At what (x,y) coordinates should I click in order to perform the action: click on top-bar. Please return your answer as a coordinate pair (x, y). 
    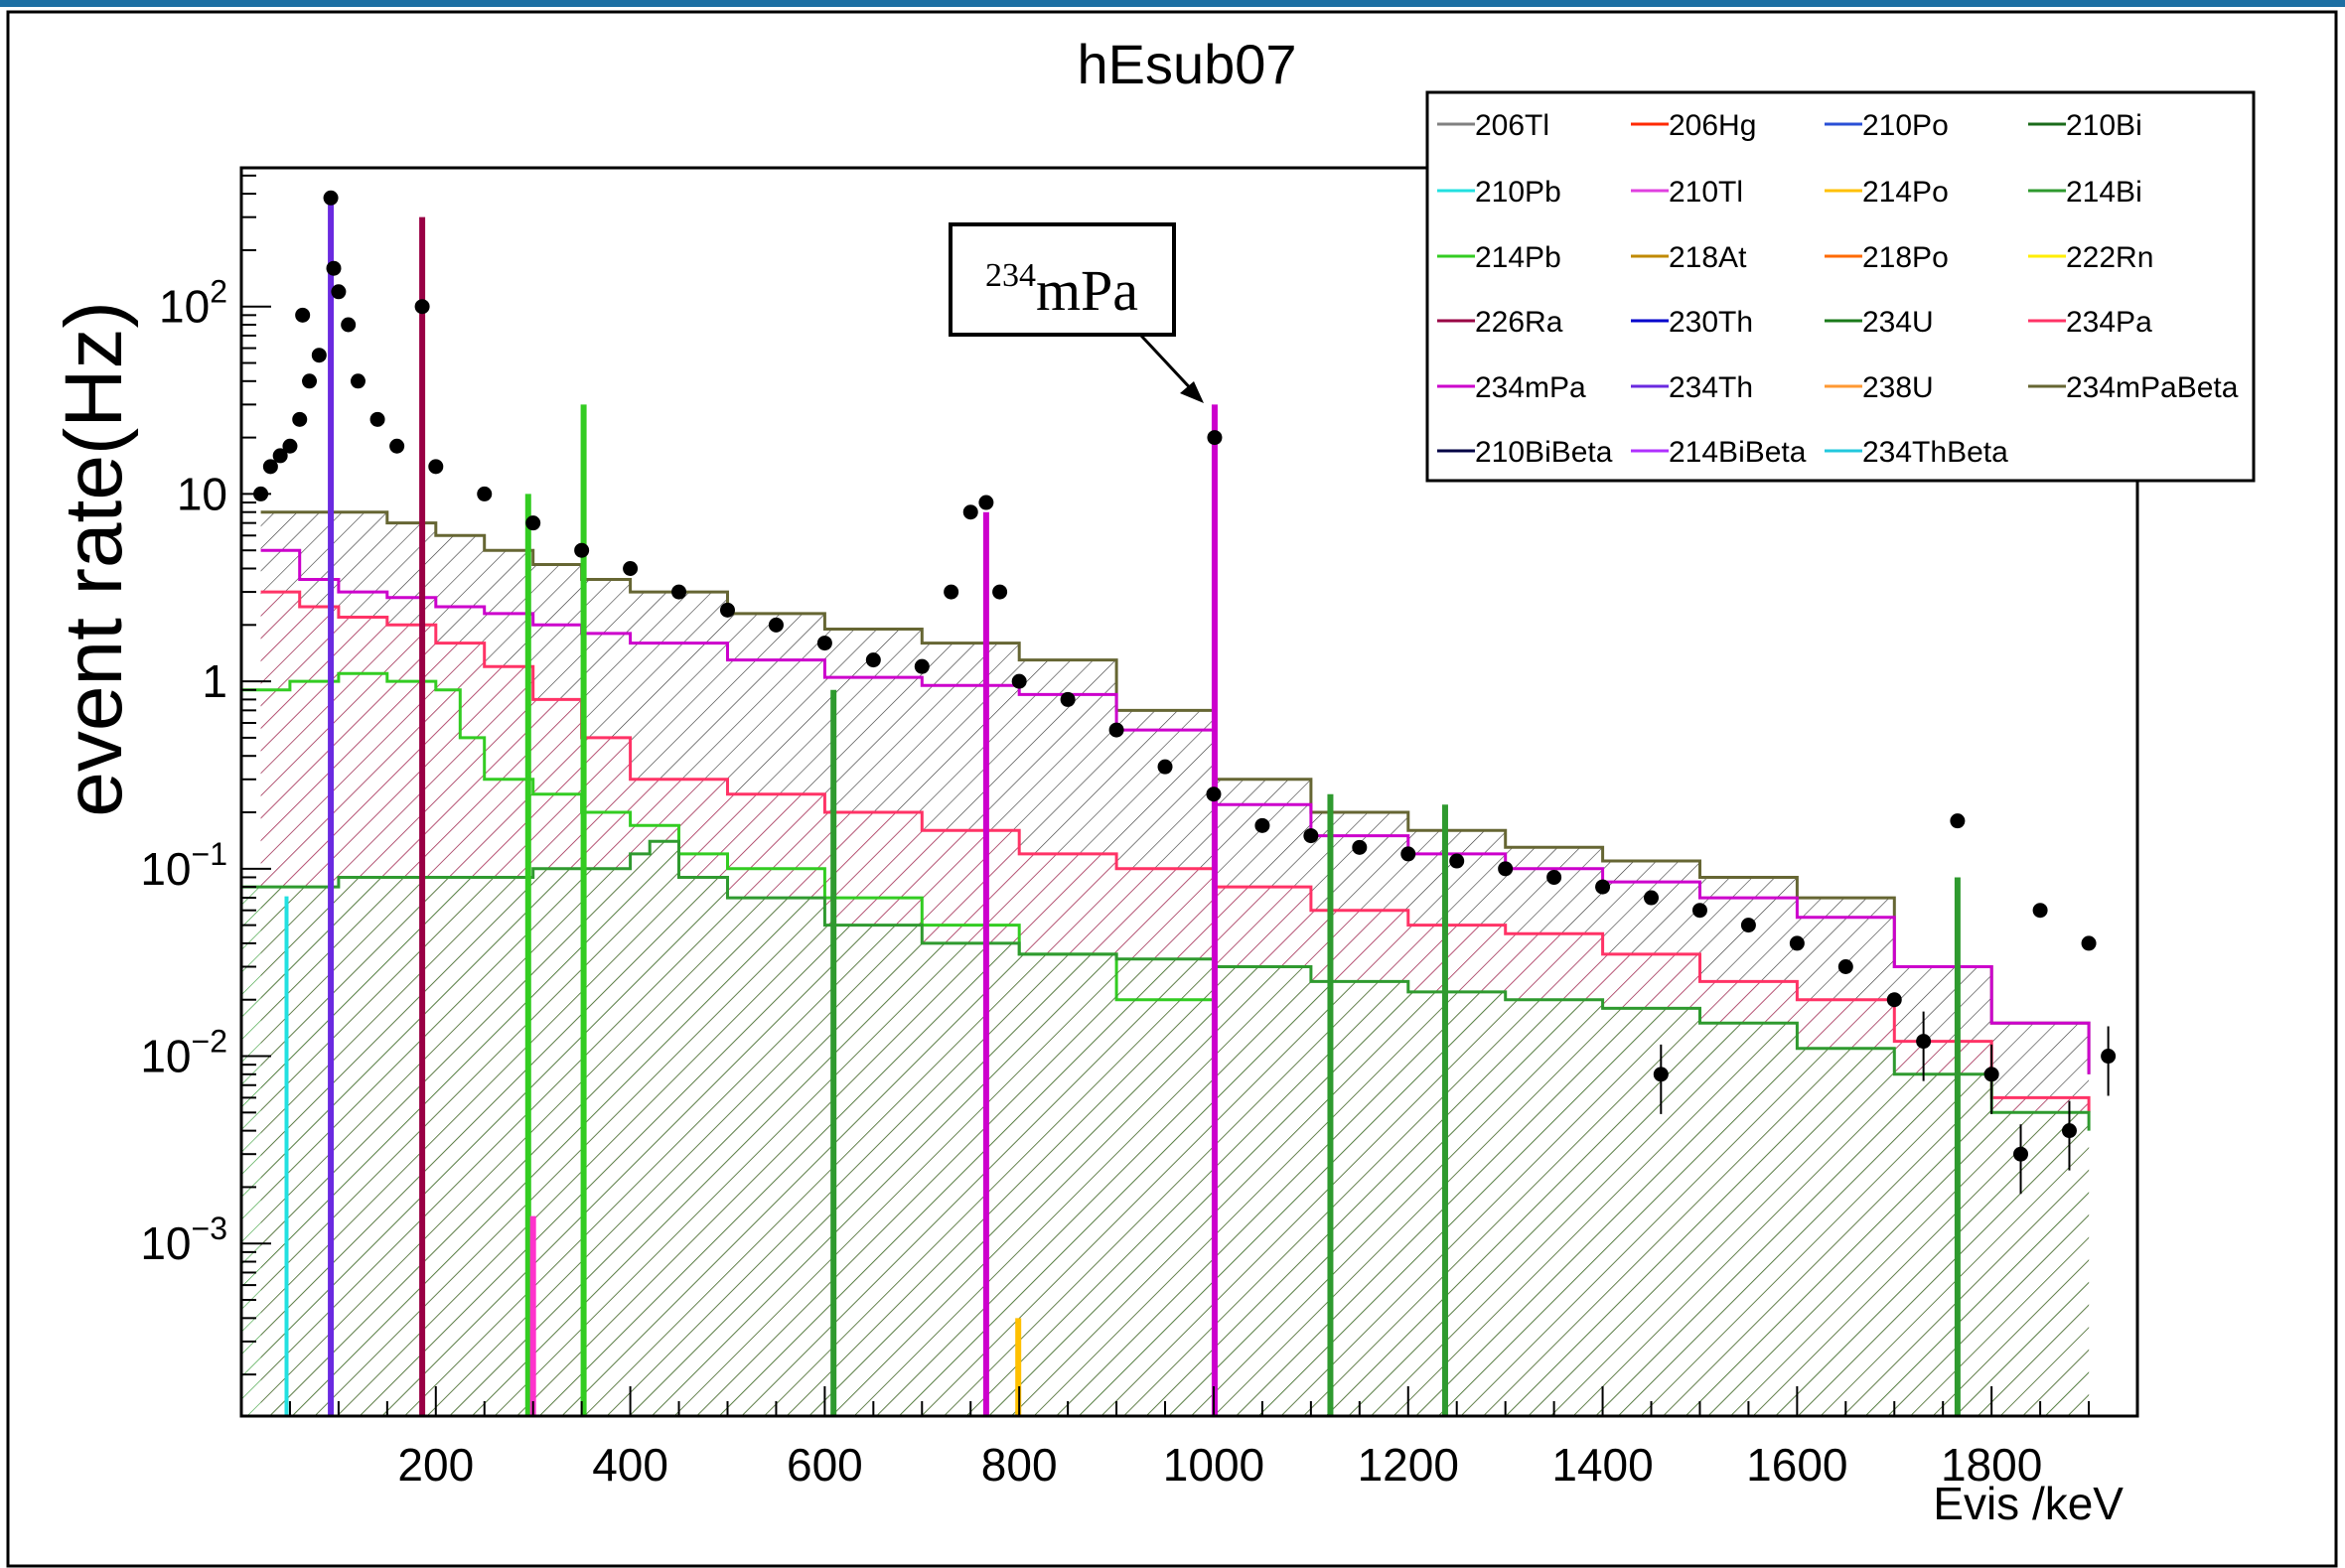
    Looking at the image, I should click on (1172, 3).